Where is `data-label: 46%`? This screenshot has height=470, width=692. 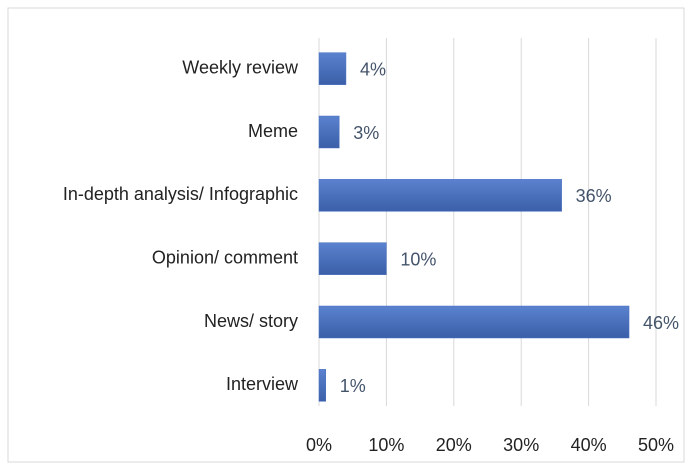
data-label: 46% is located at coordinates (661, 323).